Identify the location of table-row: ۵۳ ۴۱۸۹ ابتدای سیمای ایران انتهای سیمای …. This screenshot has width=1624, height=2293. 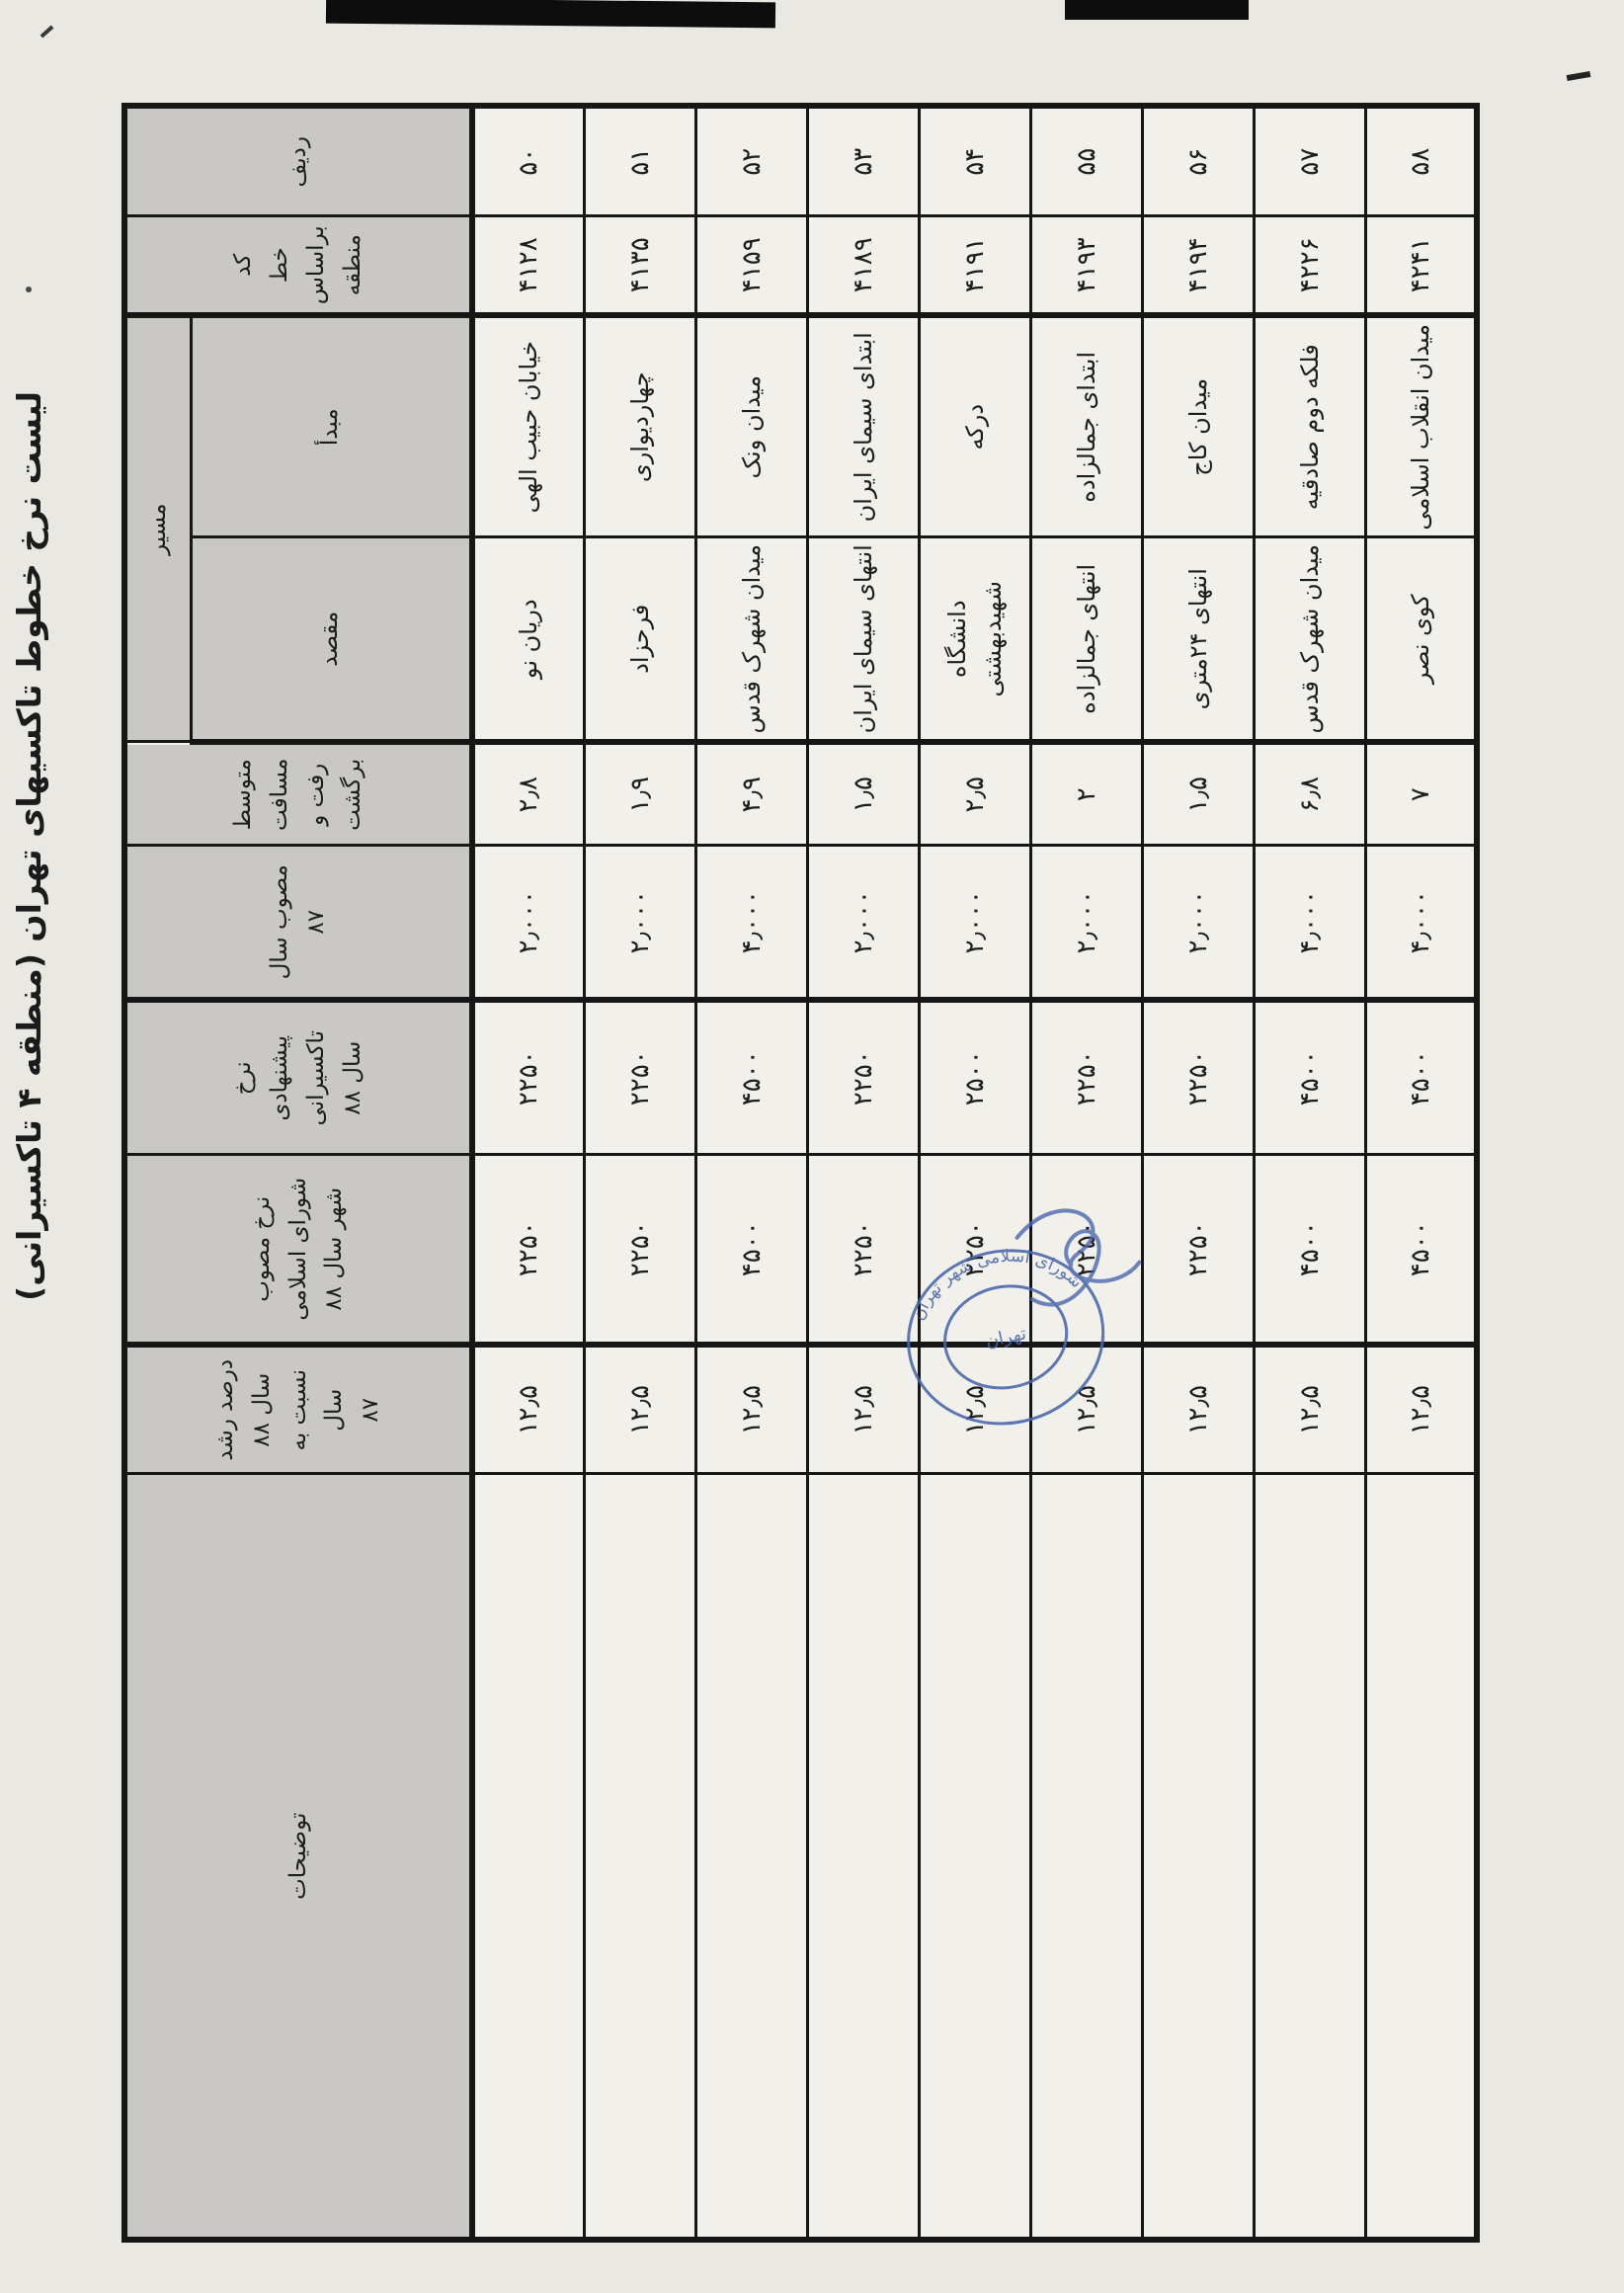
(863, 1173).